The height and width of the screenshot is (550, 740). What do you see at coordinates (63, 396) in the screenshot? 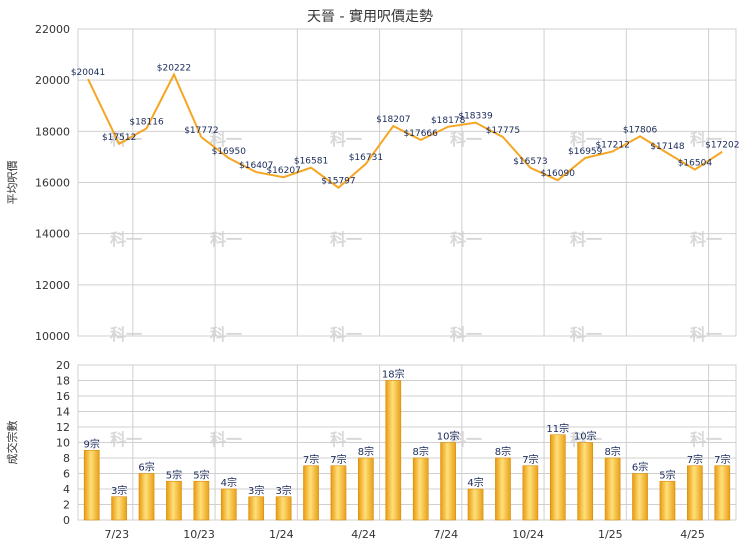
I see `y-tick-label: 16` at bounding box center [63, 396].